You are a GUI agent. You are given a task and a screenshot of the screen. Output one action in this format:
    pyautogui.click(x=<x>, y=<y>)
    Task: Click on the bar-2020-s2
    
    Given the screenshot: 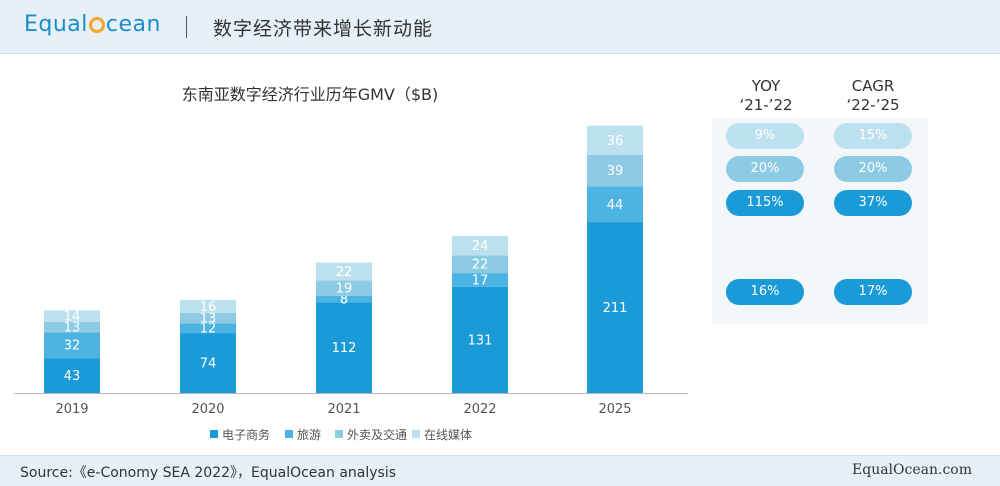 What is the action you would take?
    pyautogui.click(x=208, y=318)
    